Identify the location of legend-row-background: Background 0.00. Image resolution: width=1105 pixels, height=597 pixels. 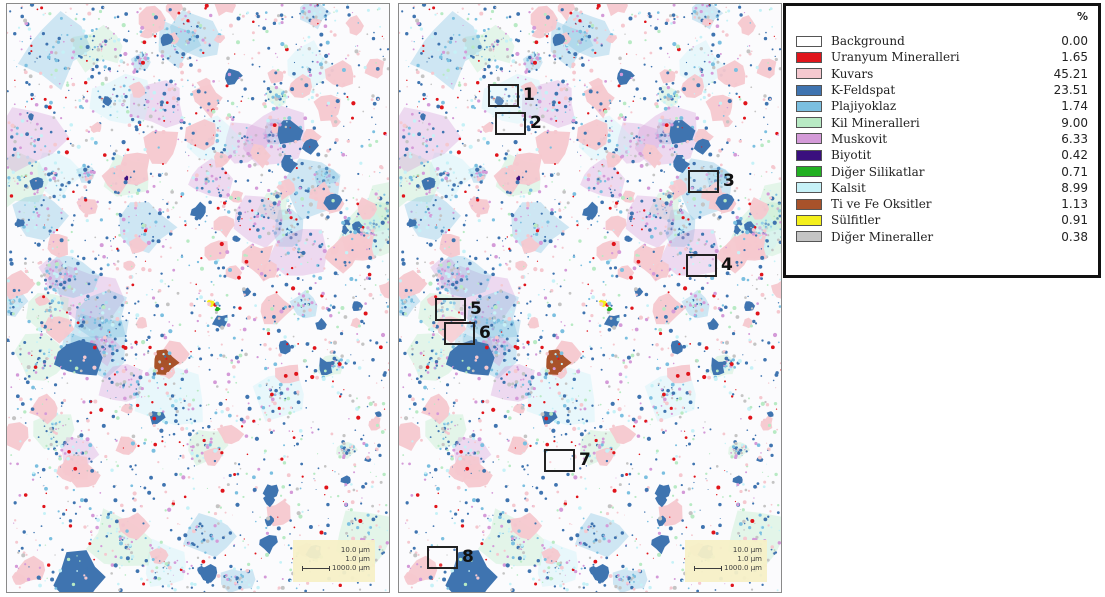
(942, 41).